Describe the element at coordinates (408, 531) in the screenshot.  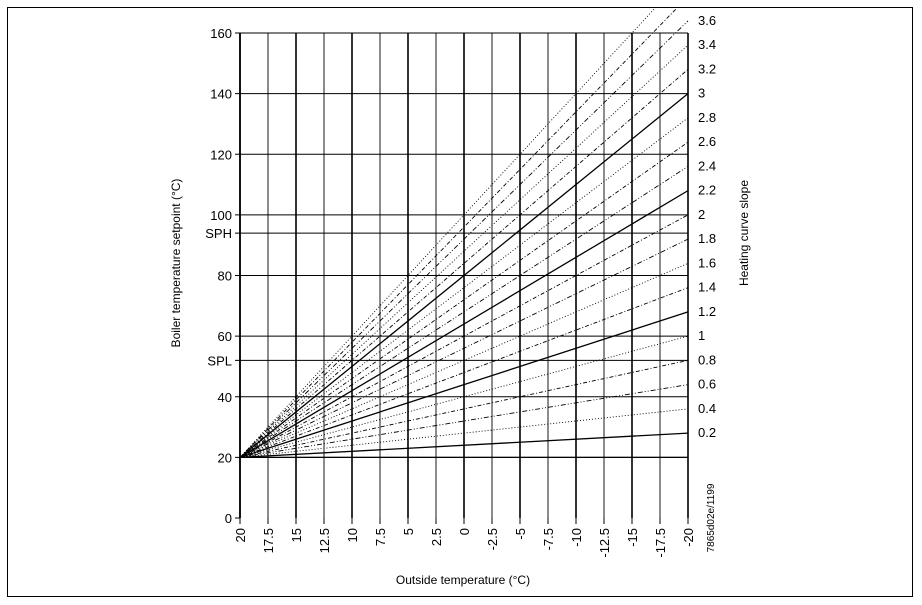
I see `x-tick-label: 5` at that location.